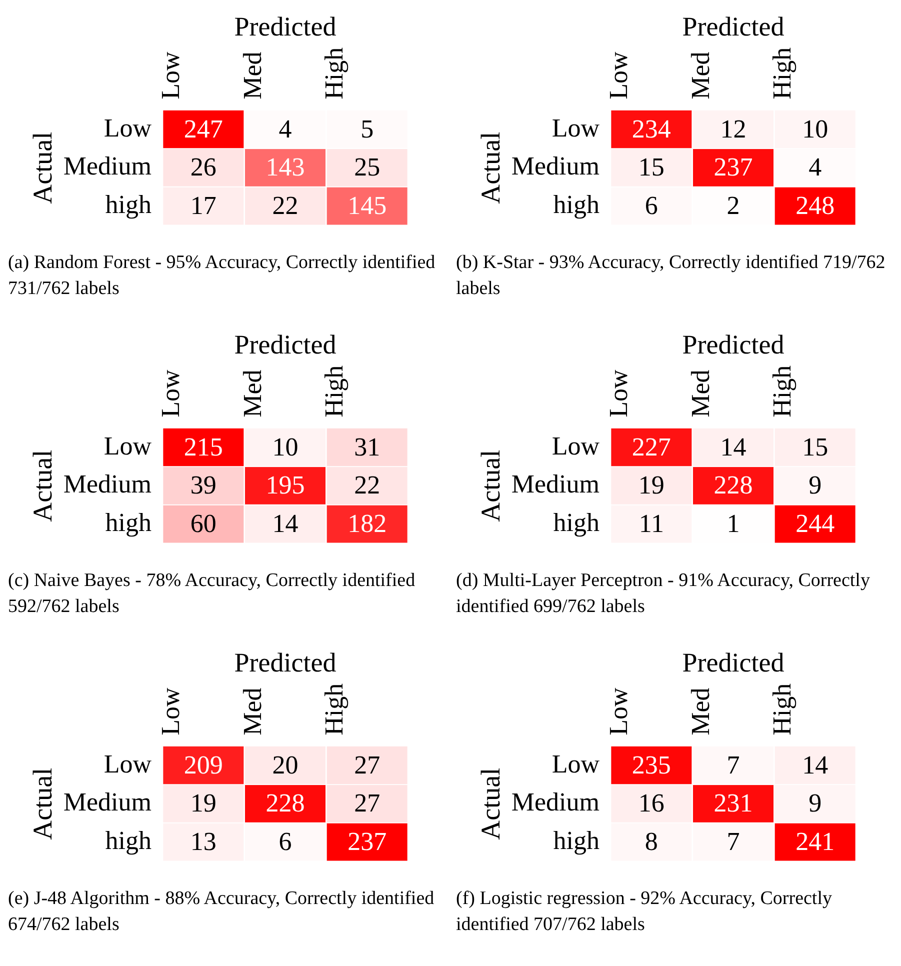 The image size is (901, 966). Describe the element at coordinates (651, 803) in the screenshot. I see `data-label: 16` at that location.